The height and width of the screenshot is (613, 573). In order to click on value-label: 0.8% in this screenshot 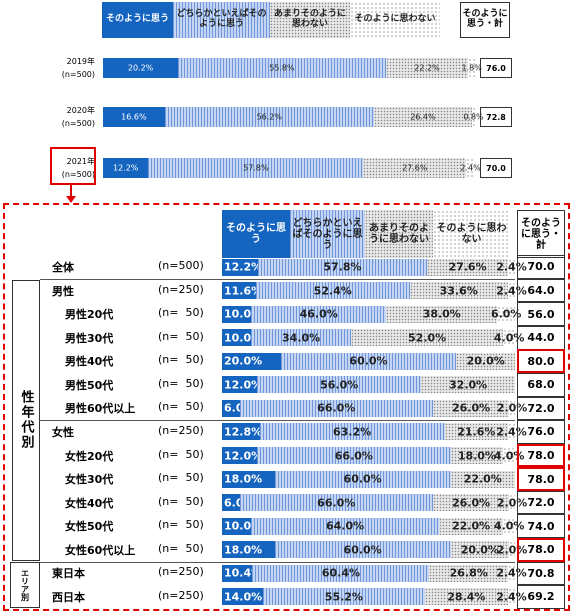, I will do `click(473, 117)`.